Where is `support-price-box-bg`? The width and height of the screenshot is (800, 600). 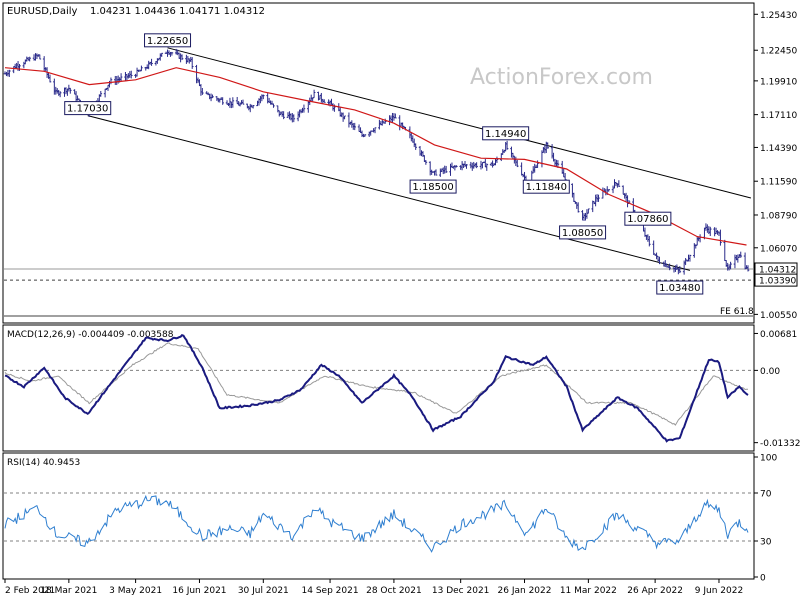 support-price-box-bg is located at coordinates (776, 280).